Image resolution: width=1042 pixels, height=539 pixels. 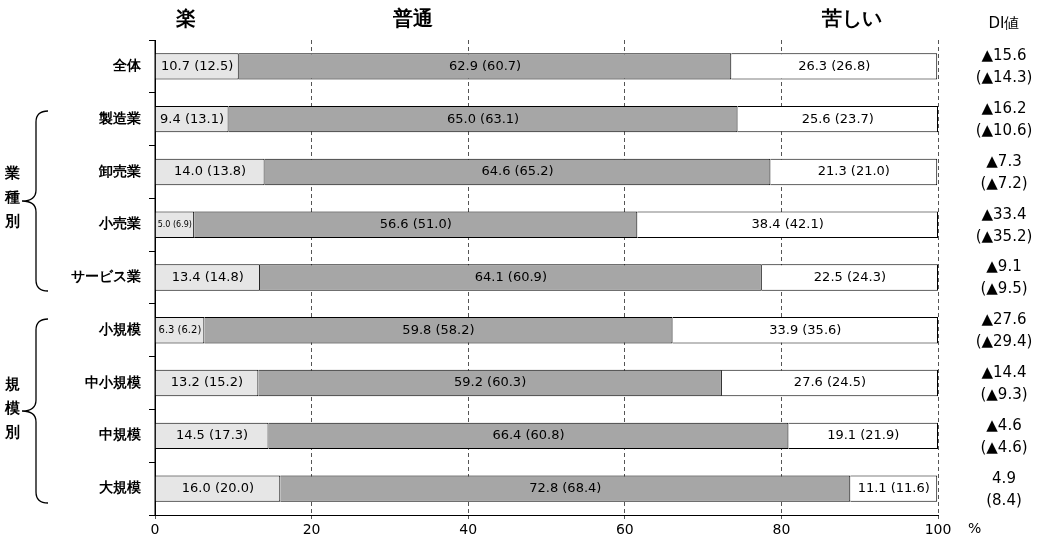 I want to click on data-label: 14.5 (17.3), so click(x=212, y=435).